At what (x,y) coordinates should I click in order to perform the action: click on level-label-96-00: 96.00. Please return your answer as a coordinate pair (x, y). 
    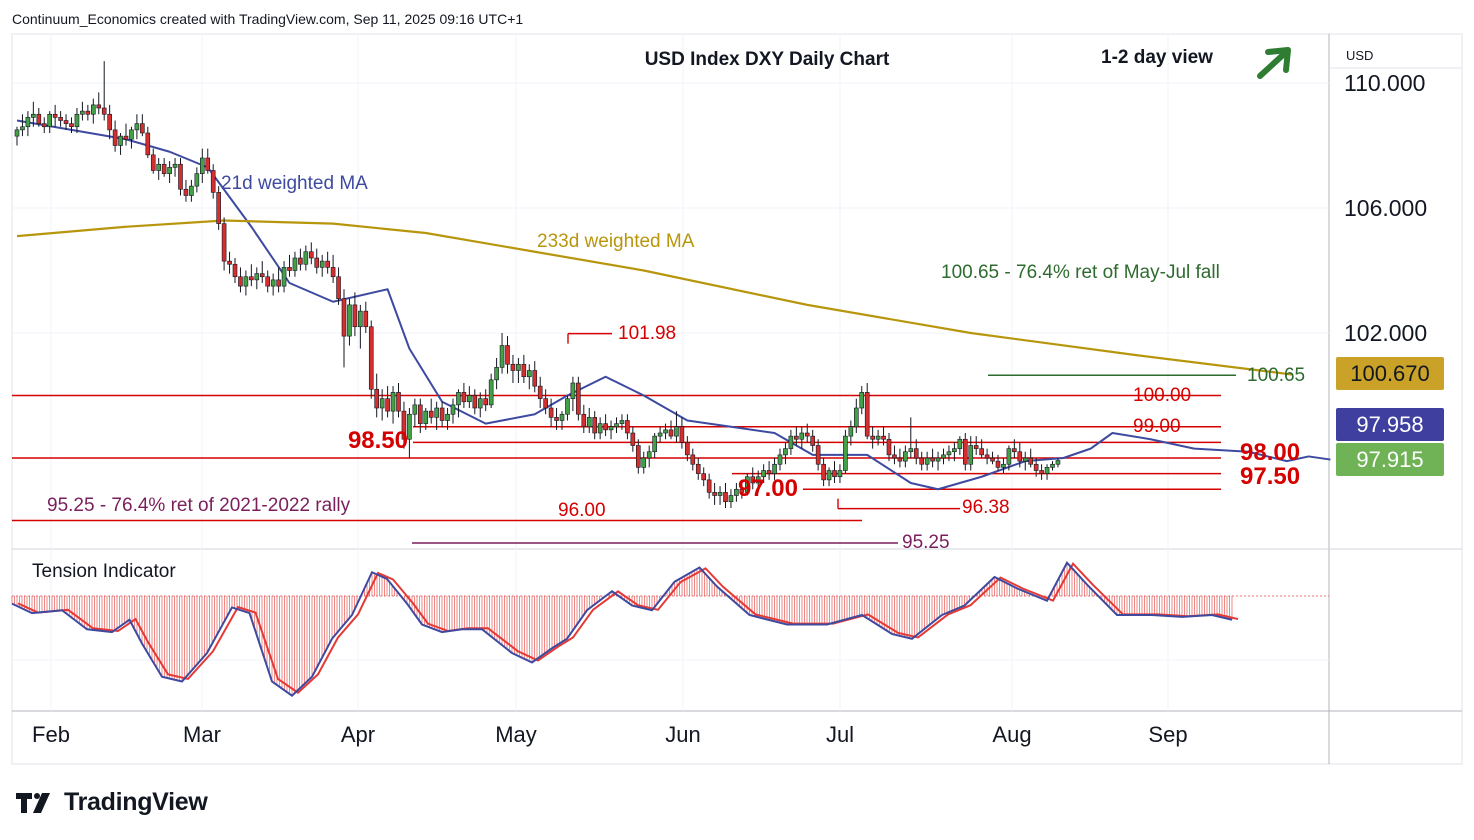
    Looking at the image, I should click on (582, 510).